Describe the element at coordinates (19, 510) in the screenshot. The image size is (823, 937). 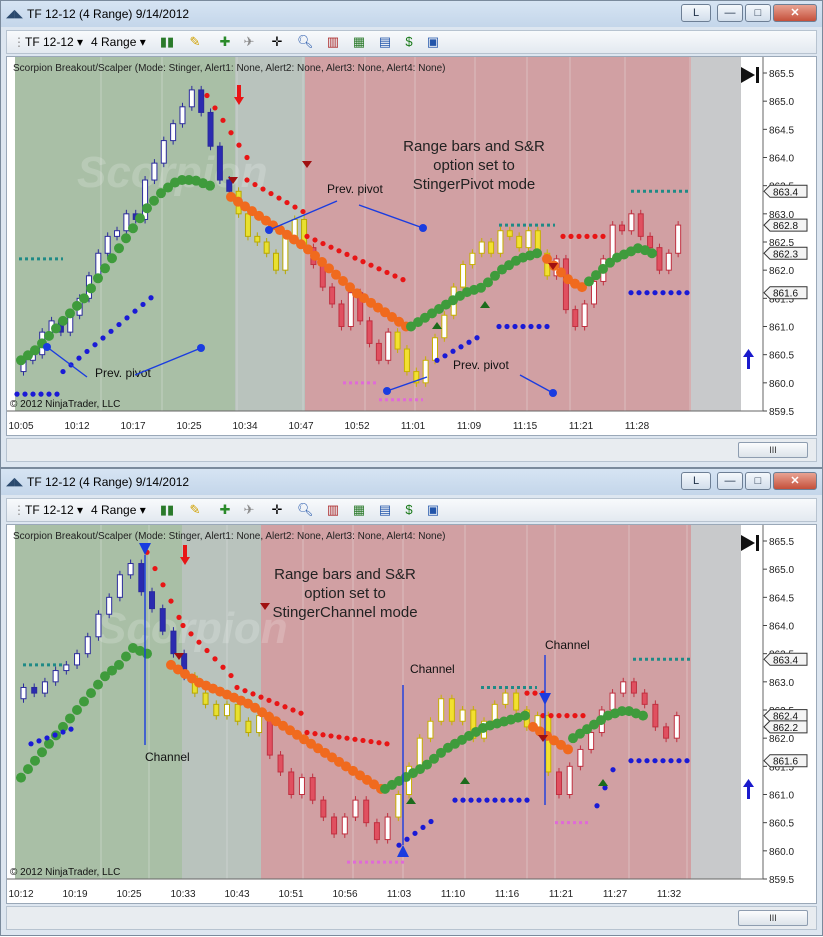
I see `toolbar-grip: ⋮` at that location.